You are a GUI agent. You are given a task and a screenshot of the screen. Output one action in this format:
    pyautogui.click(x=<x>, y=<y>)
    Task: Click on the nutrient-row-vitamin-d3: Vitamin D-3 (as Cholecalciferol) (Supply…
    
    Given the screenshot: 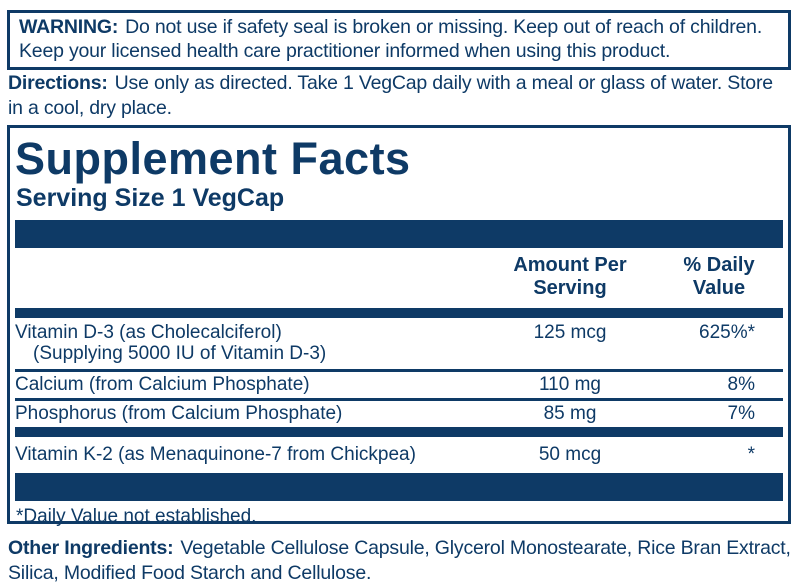 What is the action you would take?
    pyautogui.click(x=399, y=343)
    